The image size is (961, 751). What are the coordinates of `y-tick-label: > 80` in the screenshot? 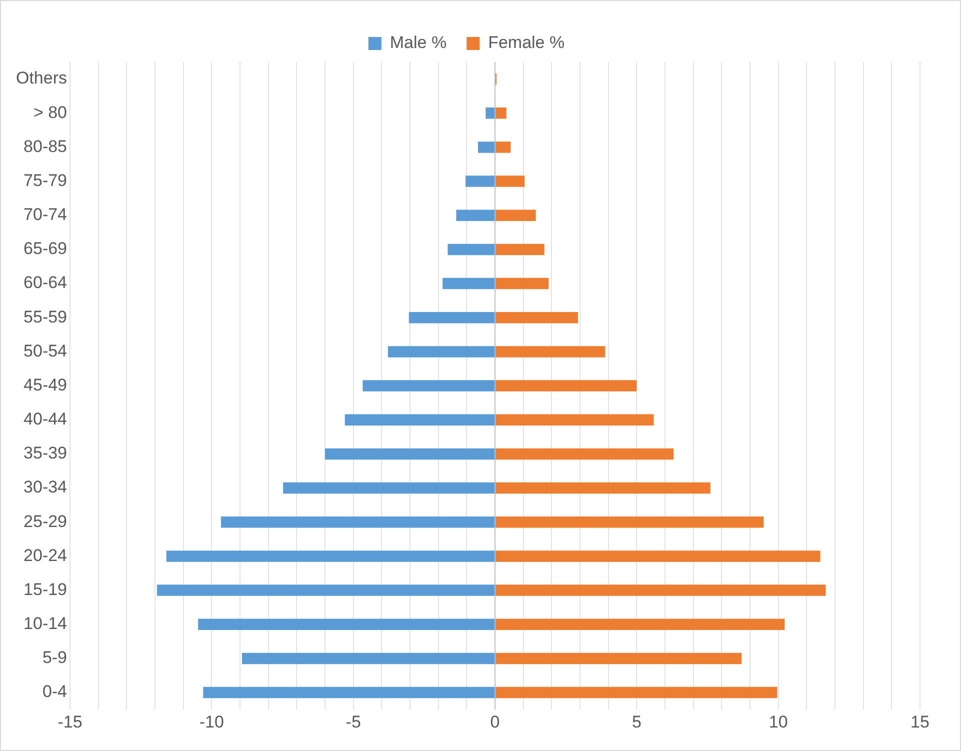 It's located at (50, 112).